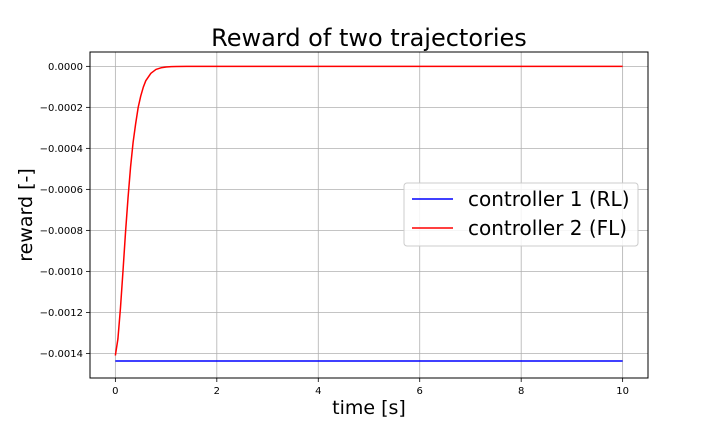  Describe the element at coordinates (61, 190) in the screenshot. I see `y-tick-label: −0.0006` at that location.